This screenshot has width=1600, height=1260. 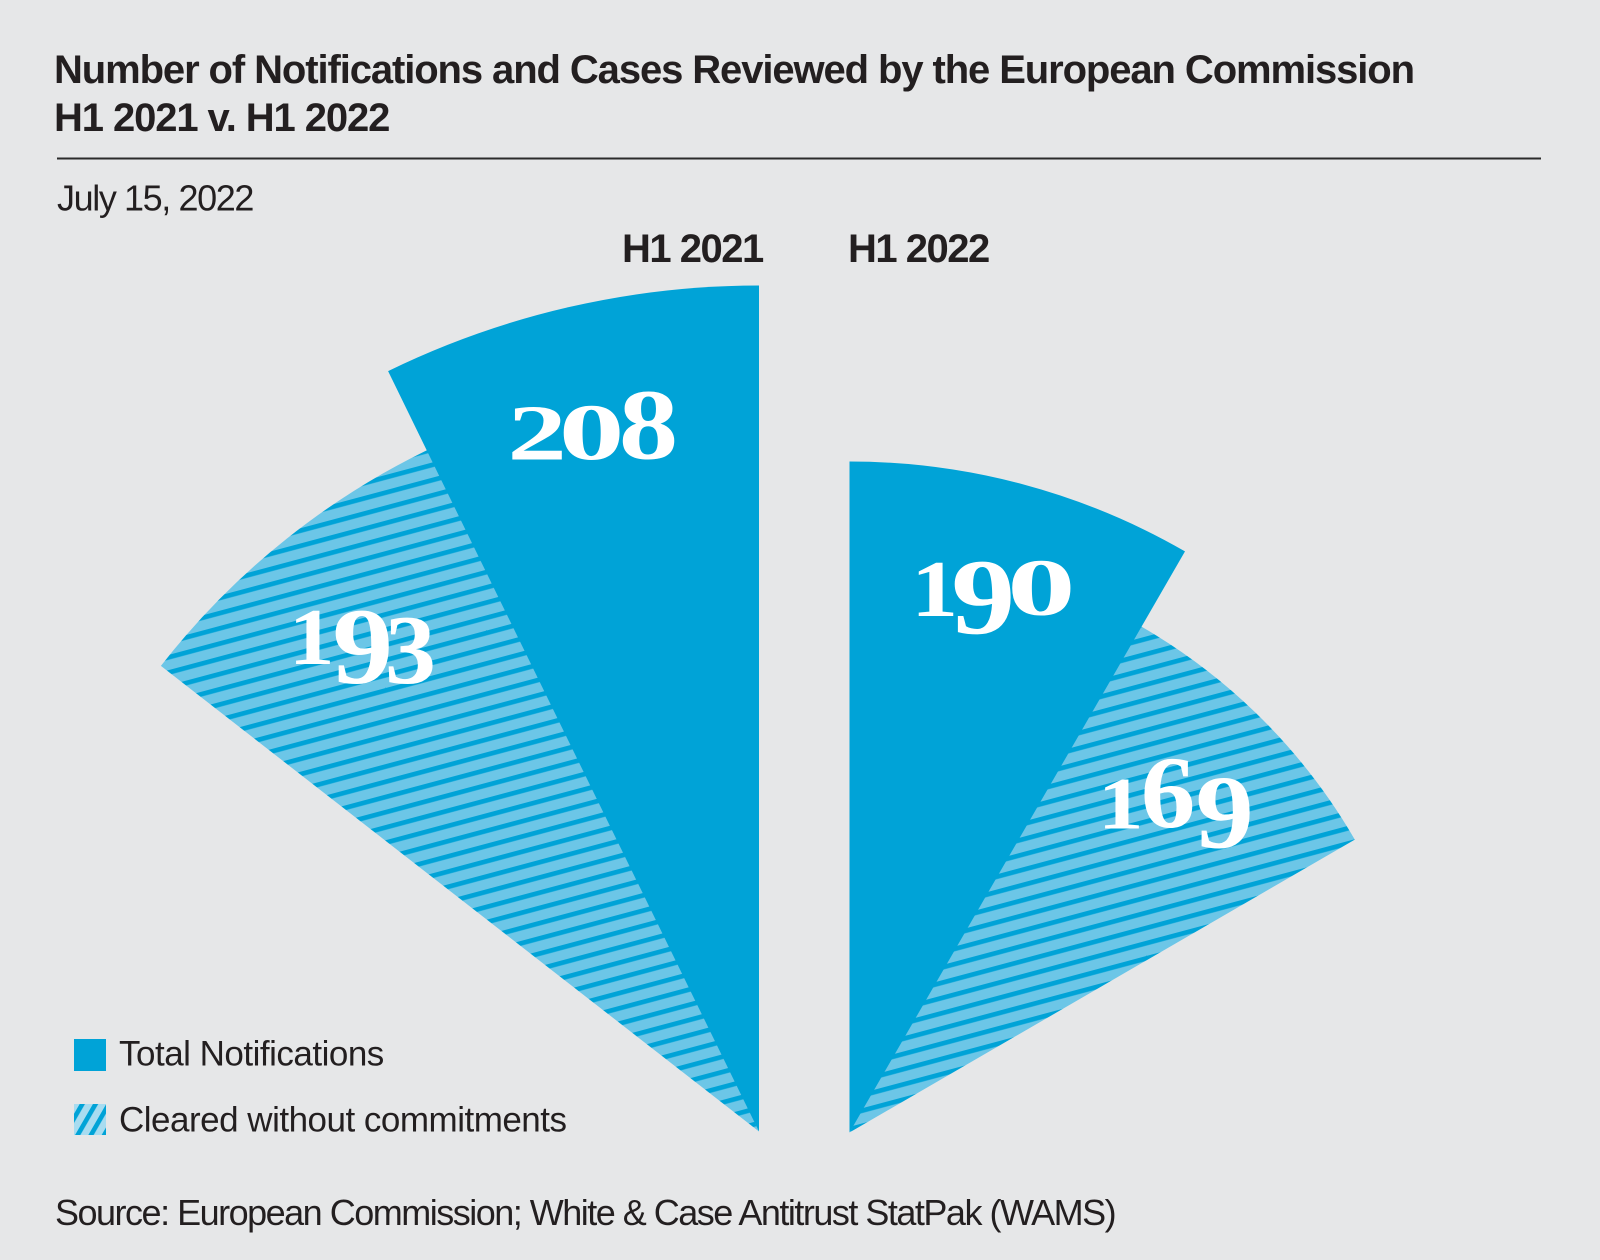 What do you see at coordinates (918, 249) in the screenshot?
I see `svg-text: H1 2022` at bounding box center [918, 249].